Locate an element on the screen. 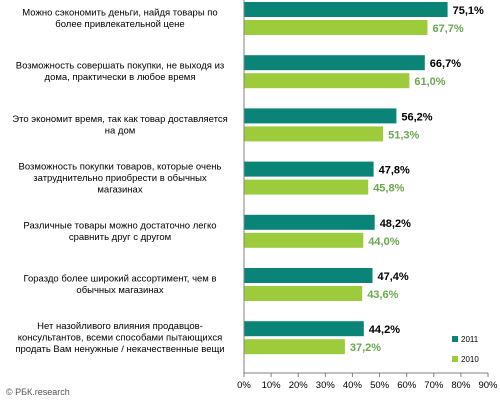 Image resolution: width=500 pixels, height=400 pixels. value-label-2010: 67,7% is located at coordinates (448, 29).